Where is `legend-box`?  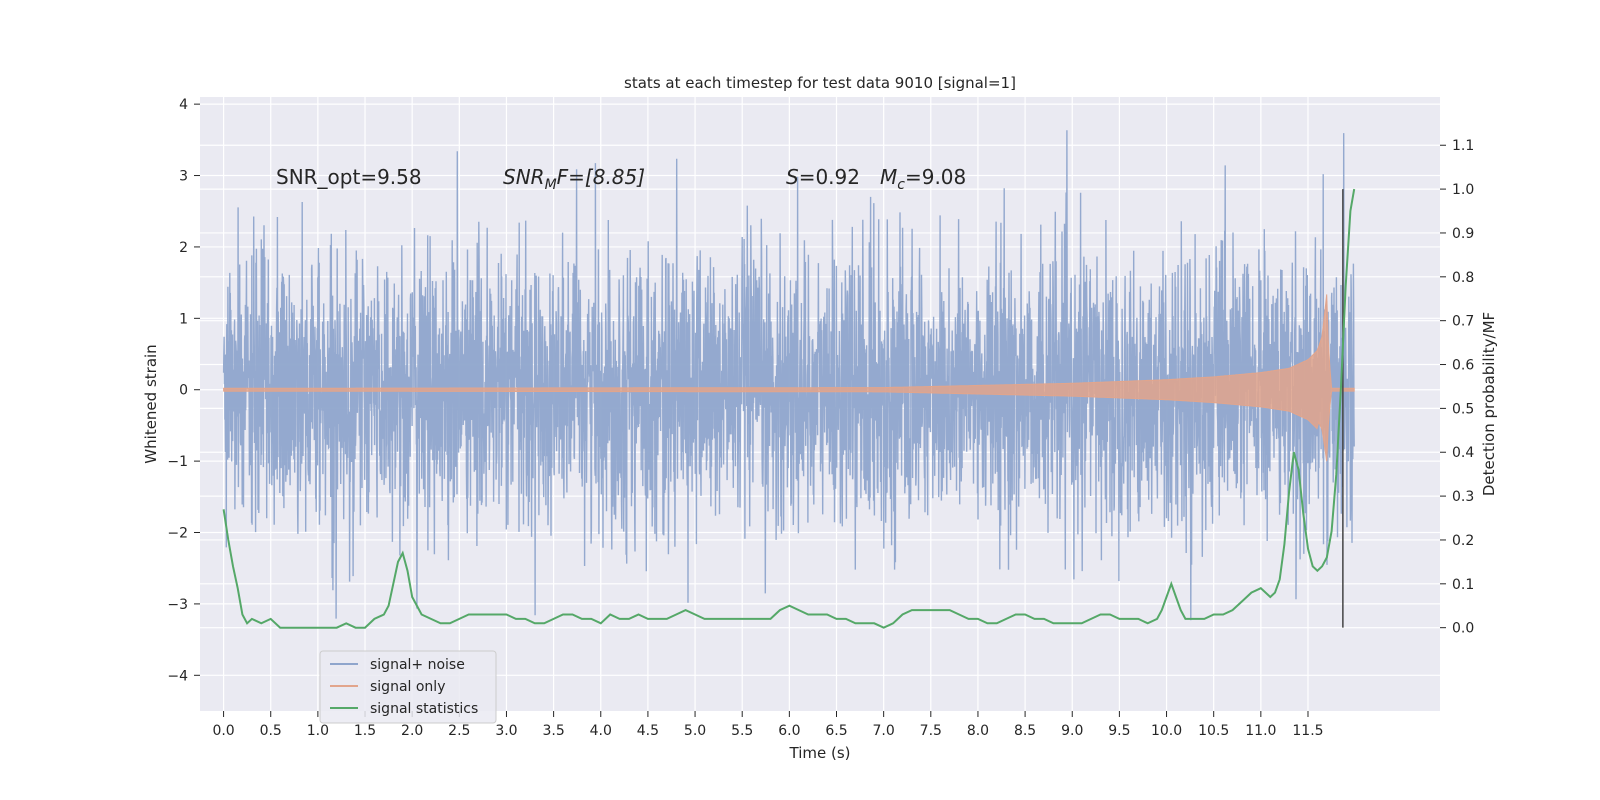 legend-box is located at coordinates (408, 687).